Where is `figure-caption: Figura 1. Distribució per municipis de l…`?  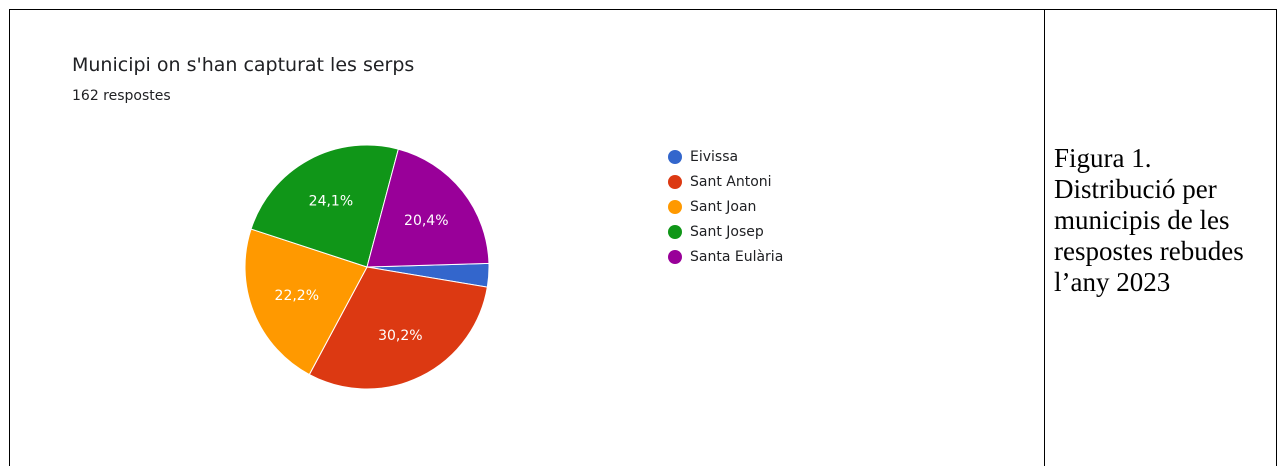 figure-caption: Figura 1. Distribució per municipis de l… is located at coordinates (1168, 220).